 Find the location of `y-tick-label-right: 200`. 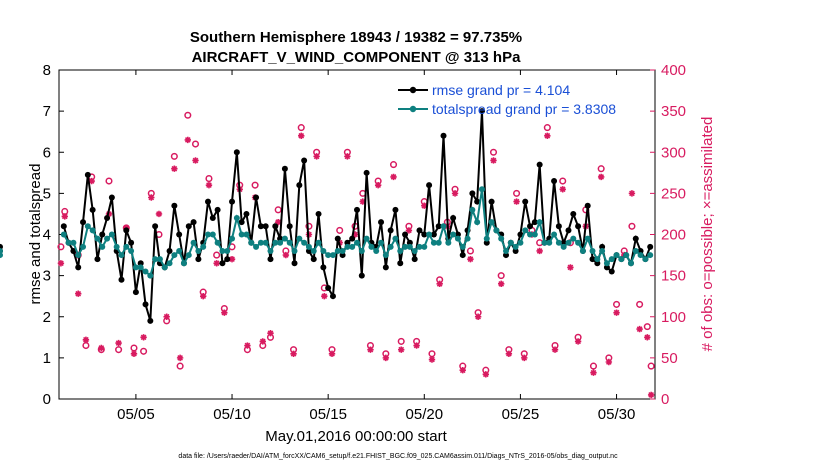

y-tick-label-right: 200 is located at coordinates (673, 235).